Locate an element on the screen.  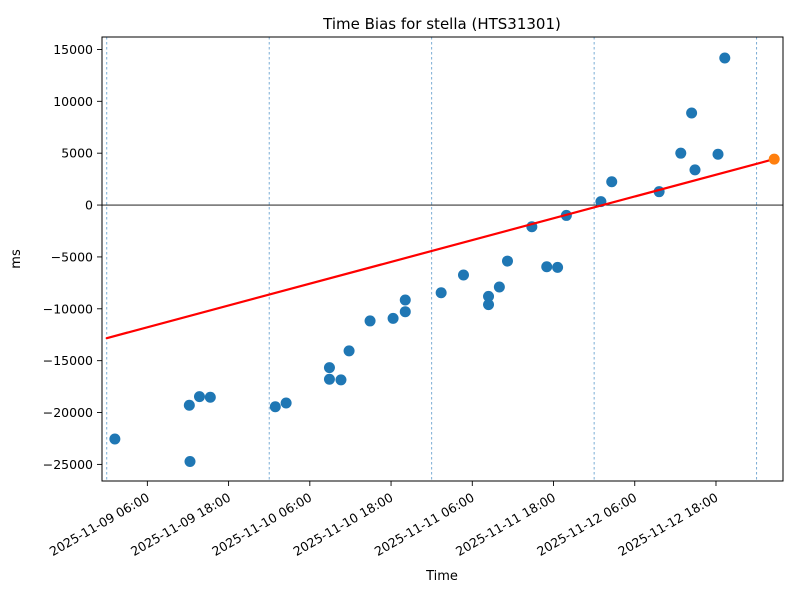
y-tick-label: −15000 is located at coordinates (68, 360).